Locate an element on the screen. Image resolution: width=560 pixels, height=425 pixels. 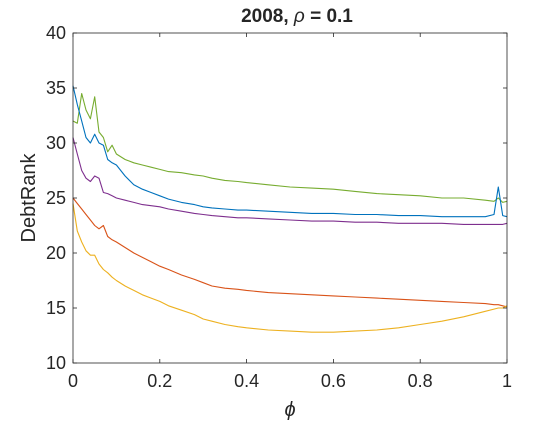
x-tick-label: 0.8 is located at coordinates (420, 381).